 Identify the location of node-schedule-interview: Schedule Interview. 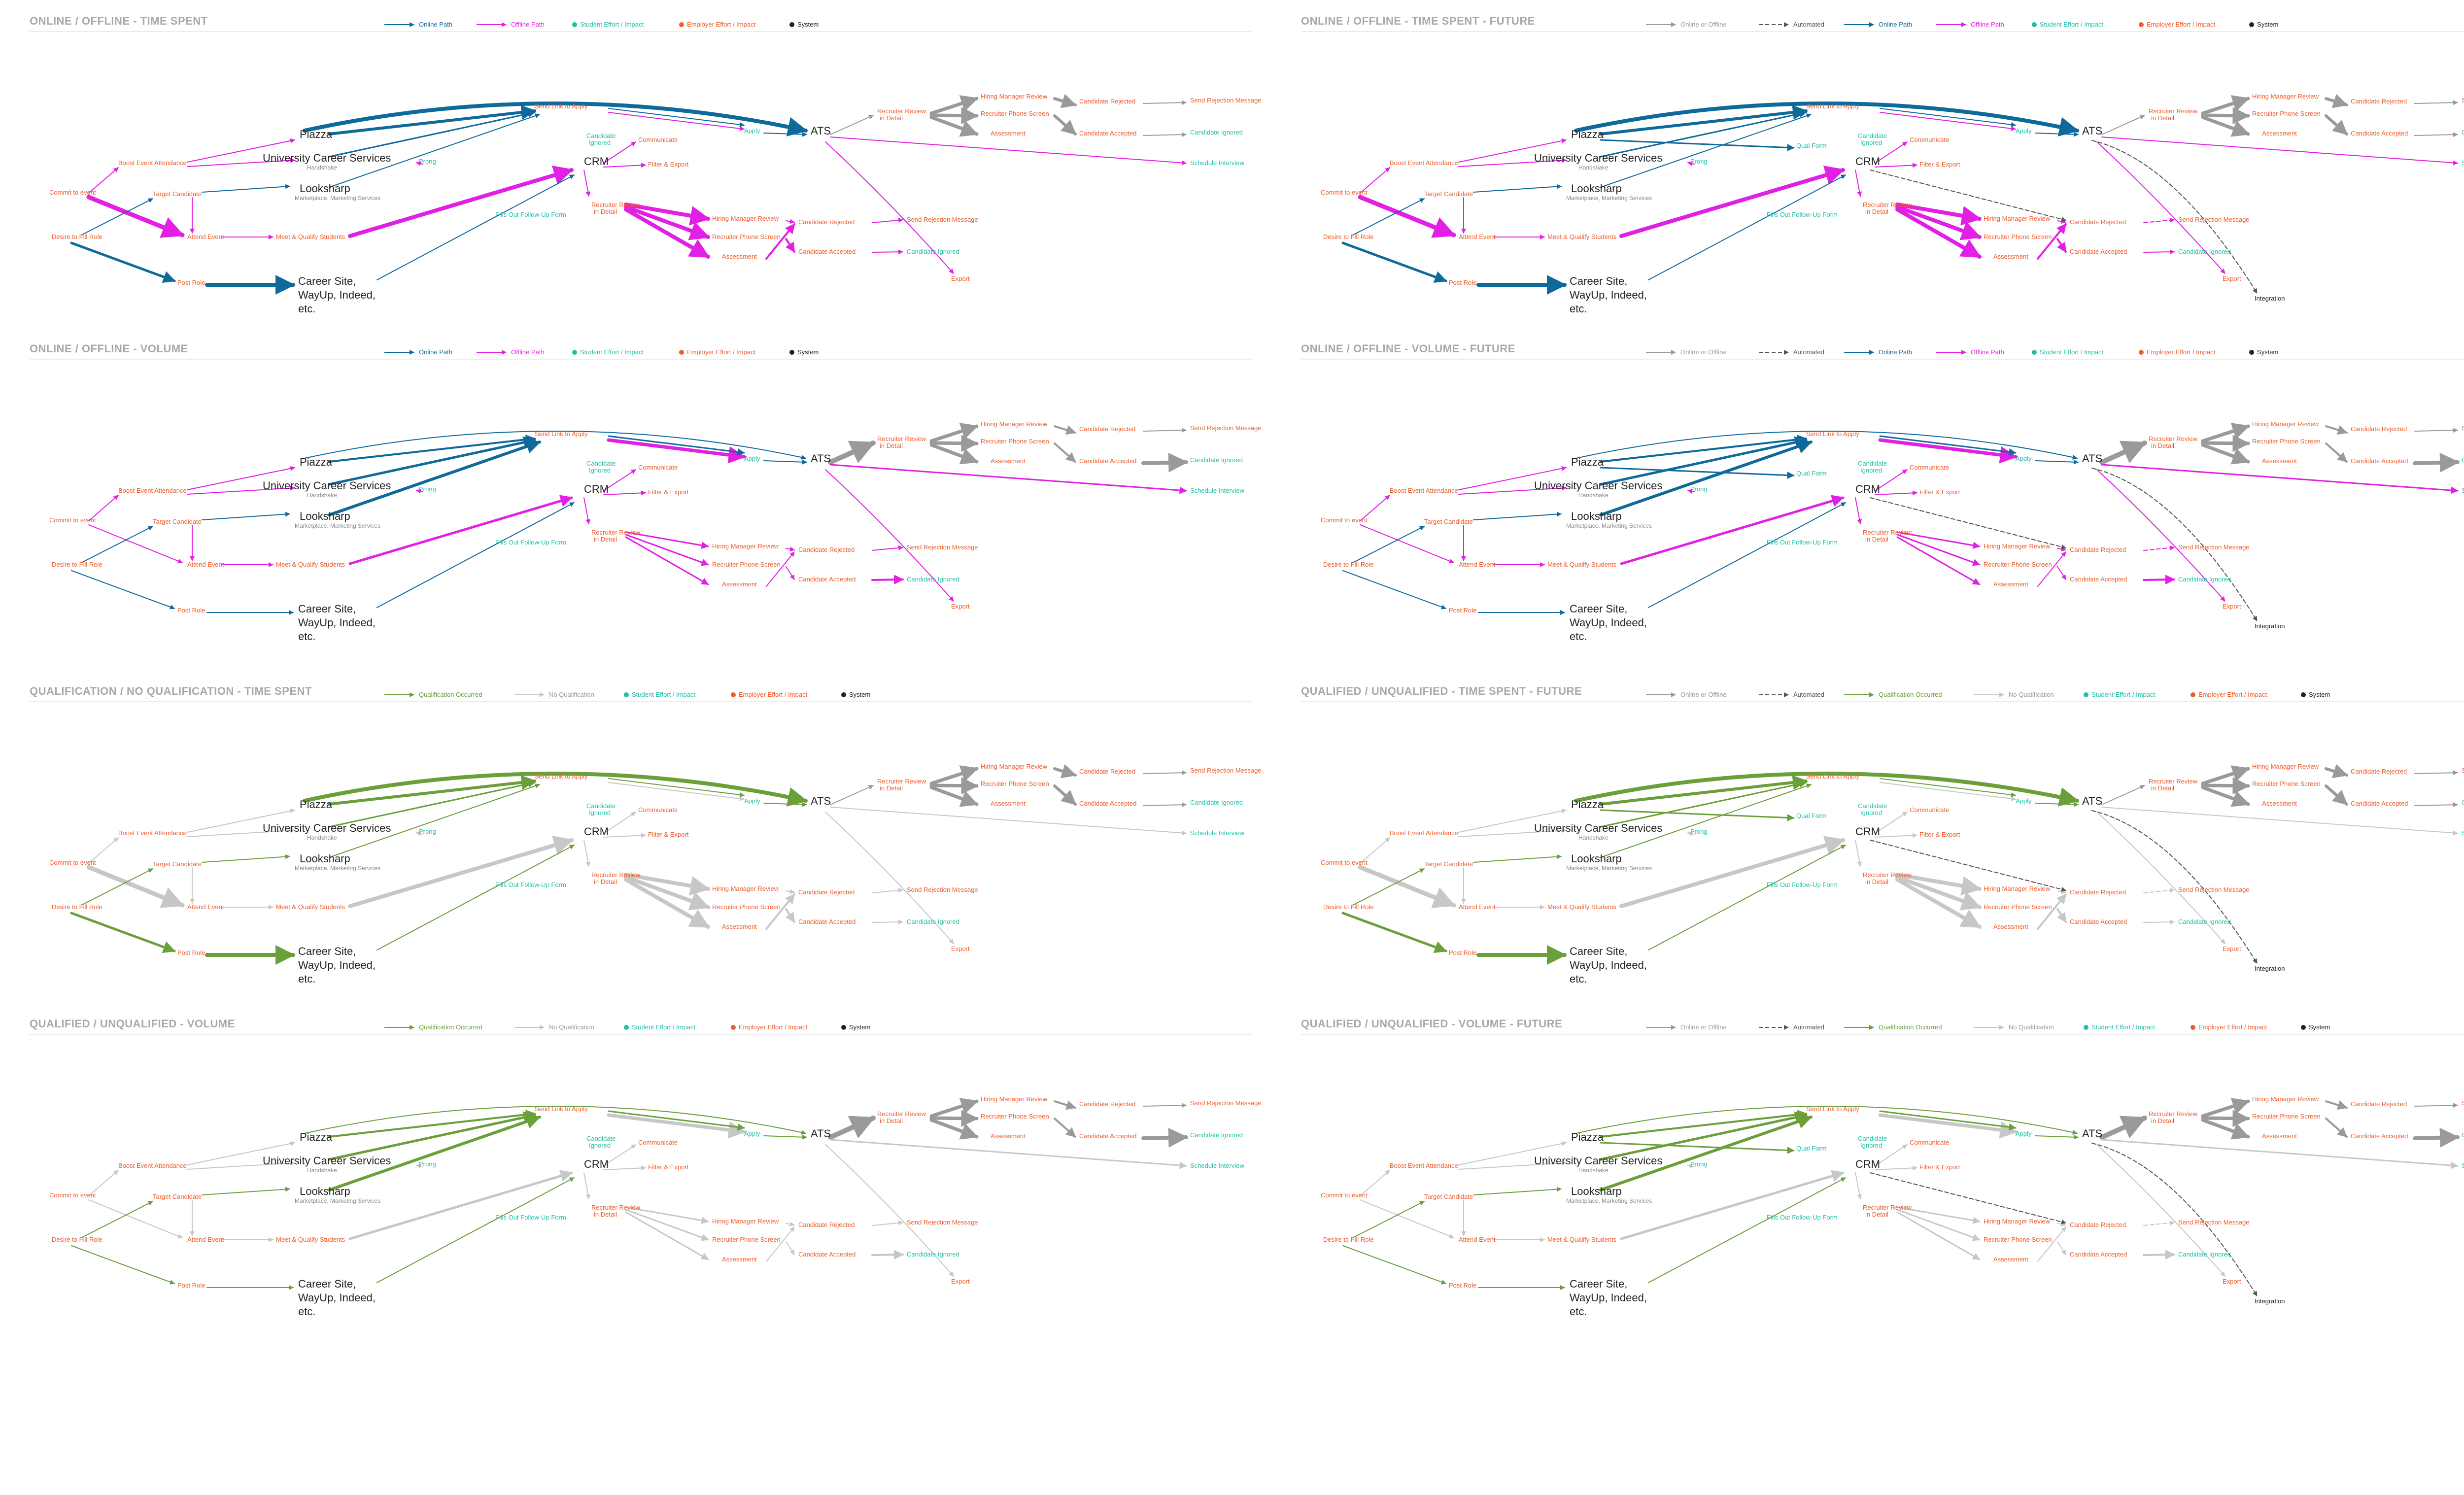
(1217, 163).